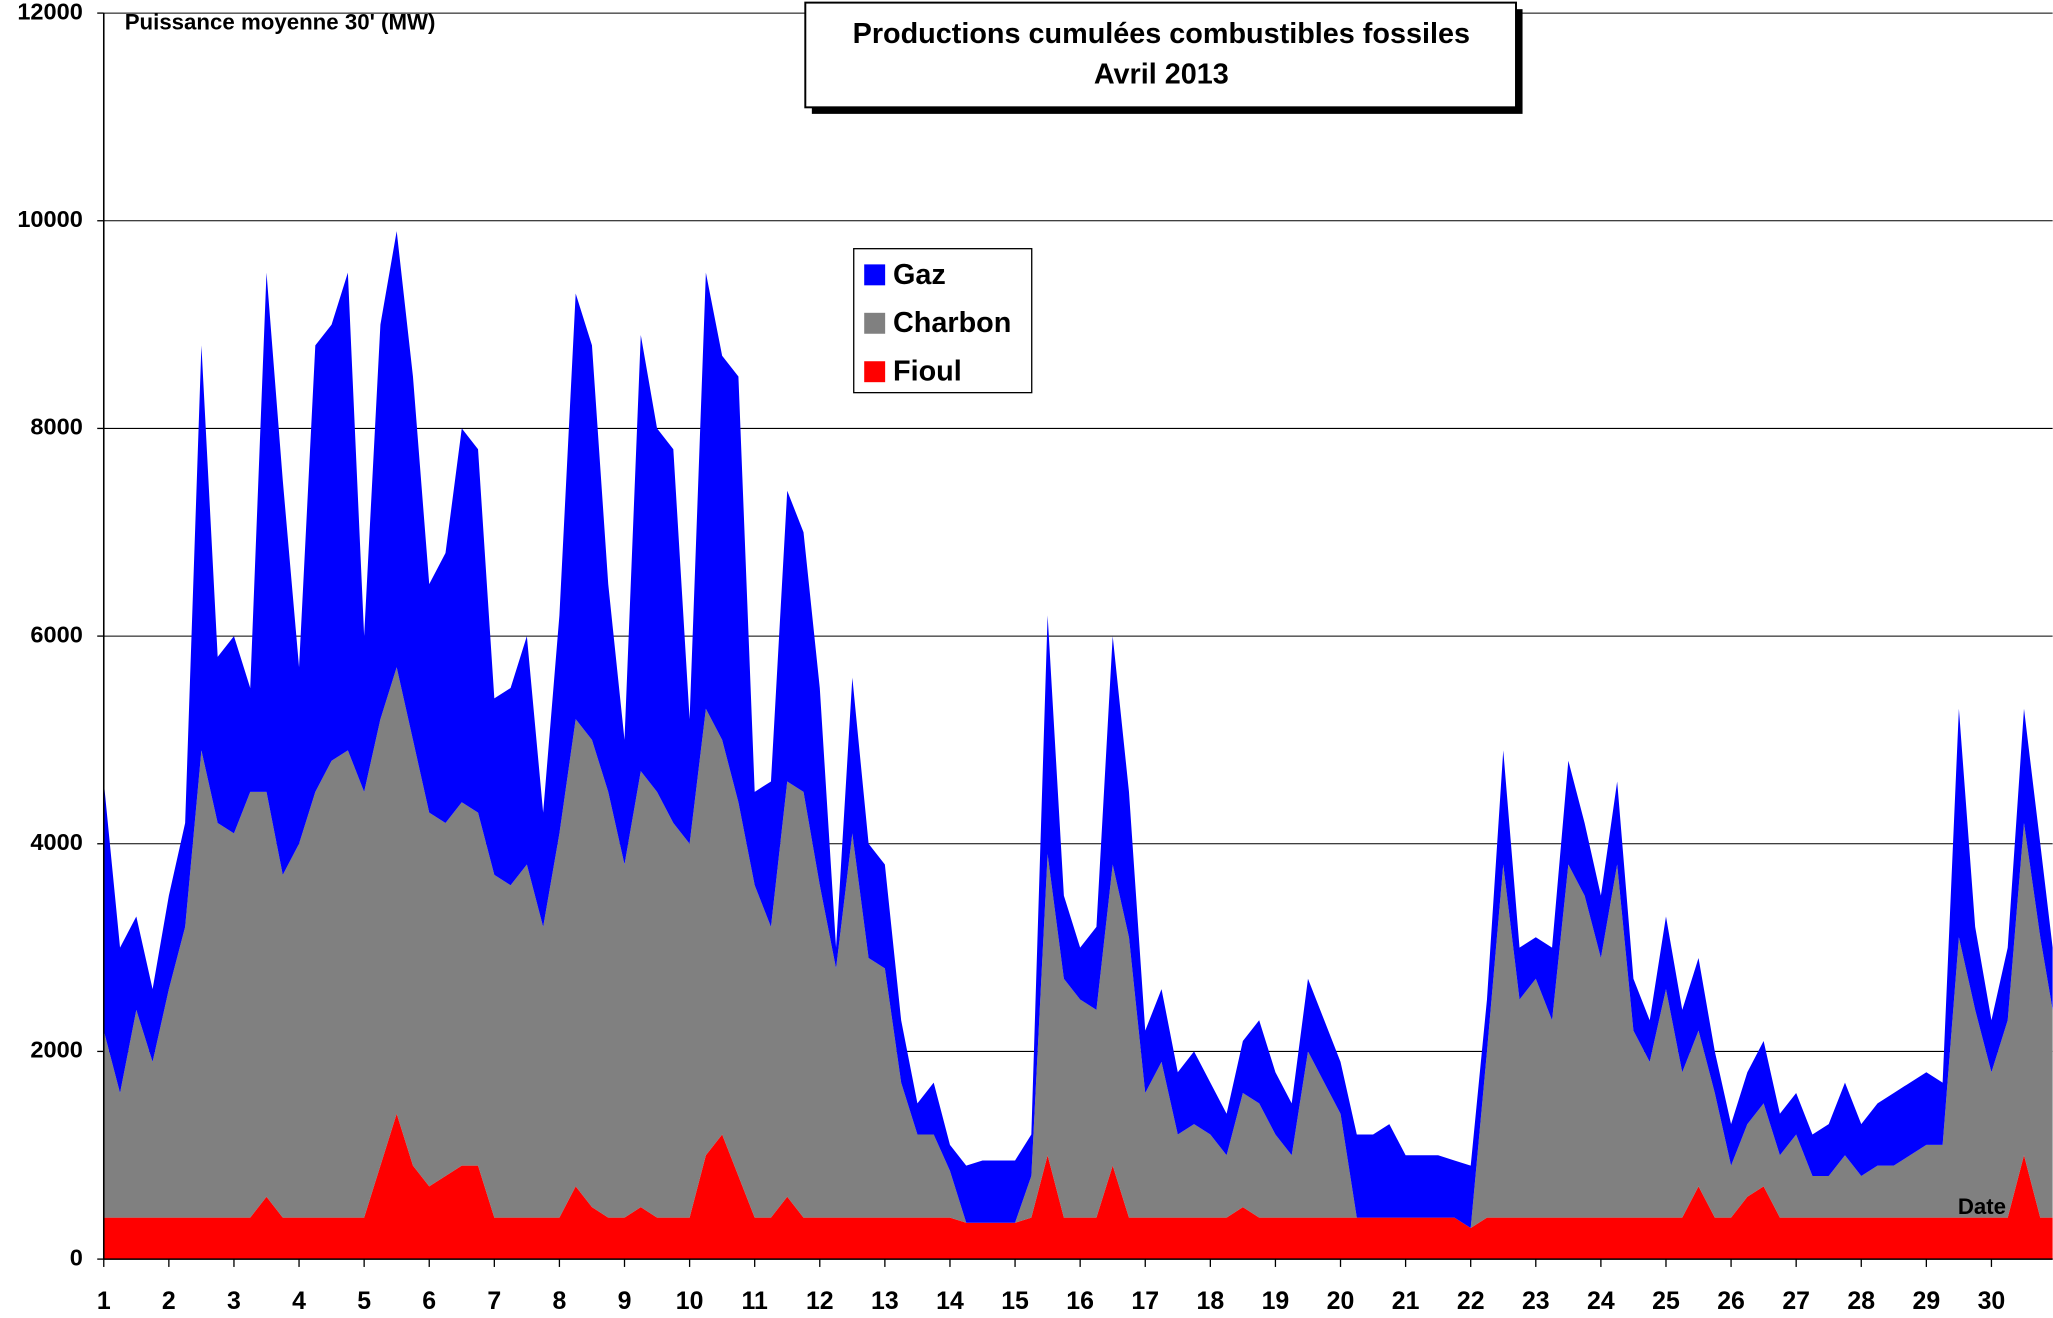  What do you see at coordinates (1160, 55) in the screenshot?
I see `title-frame` at bounding box center [1160, 55].